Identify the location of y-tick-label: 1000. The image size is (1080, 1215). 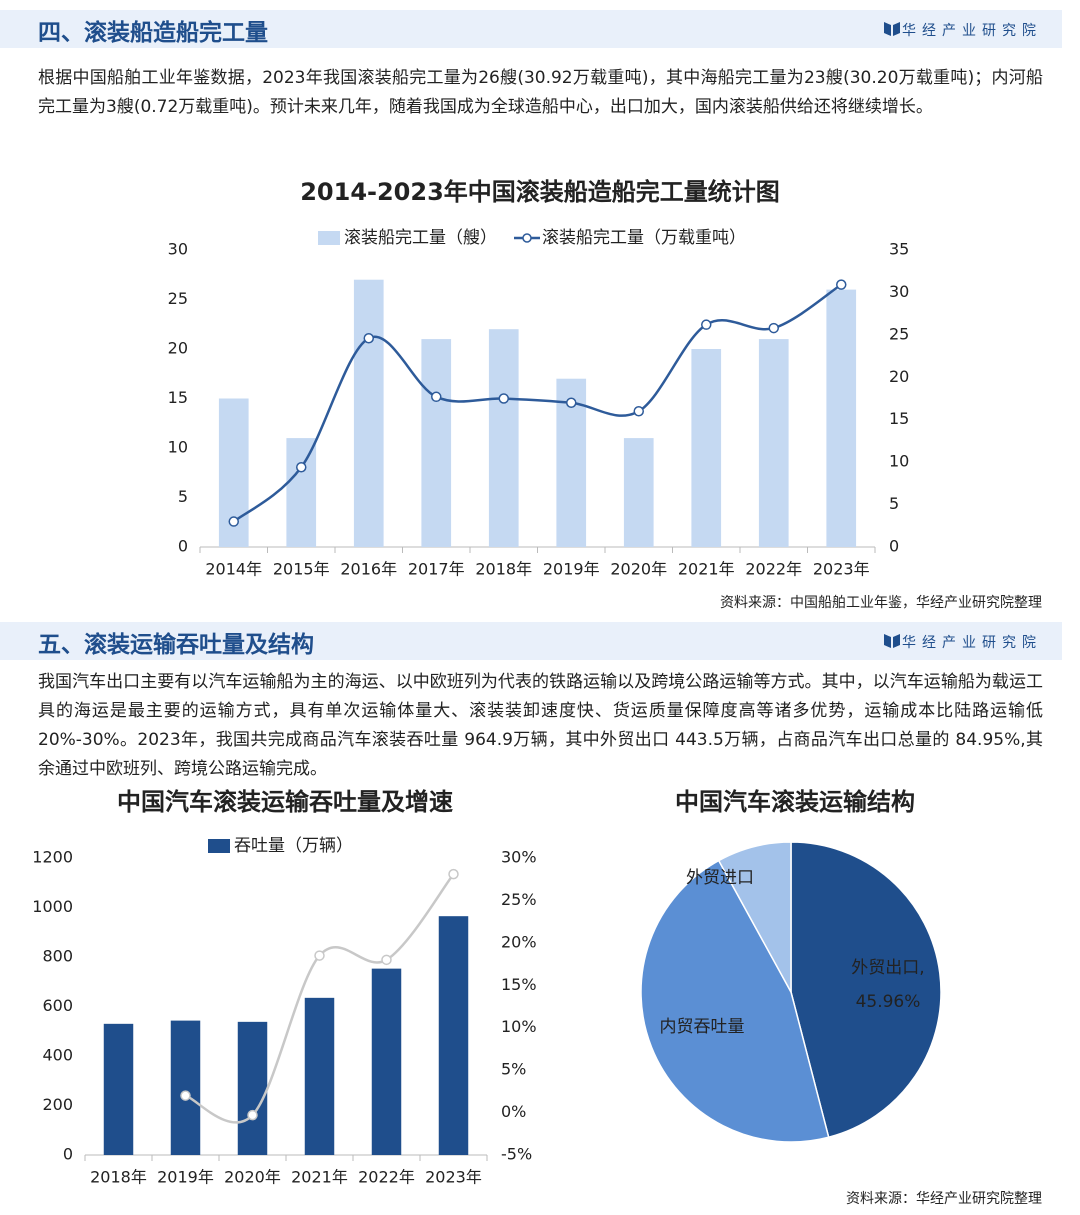
(52, 906).